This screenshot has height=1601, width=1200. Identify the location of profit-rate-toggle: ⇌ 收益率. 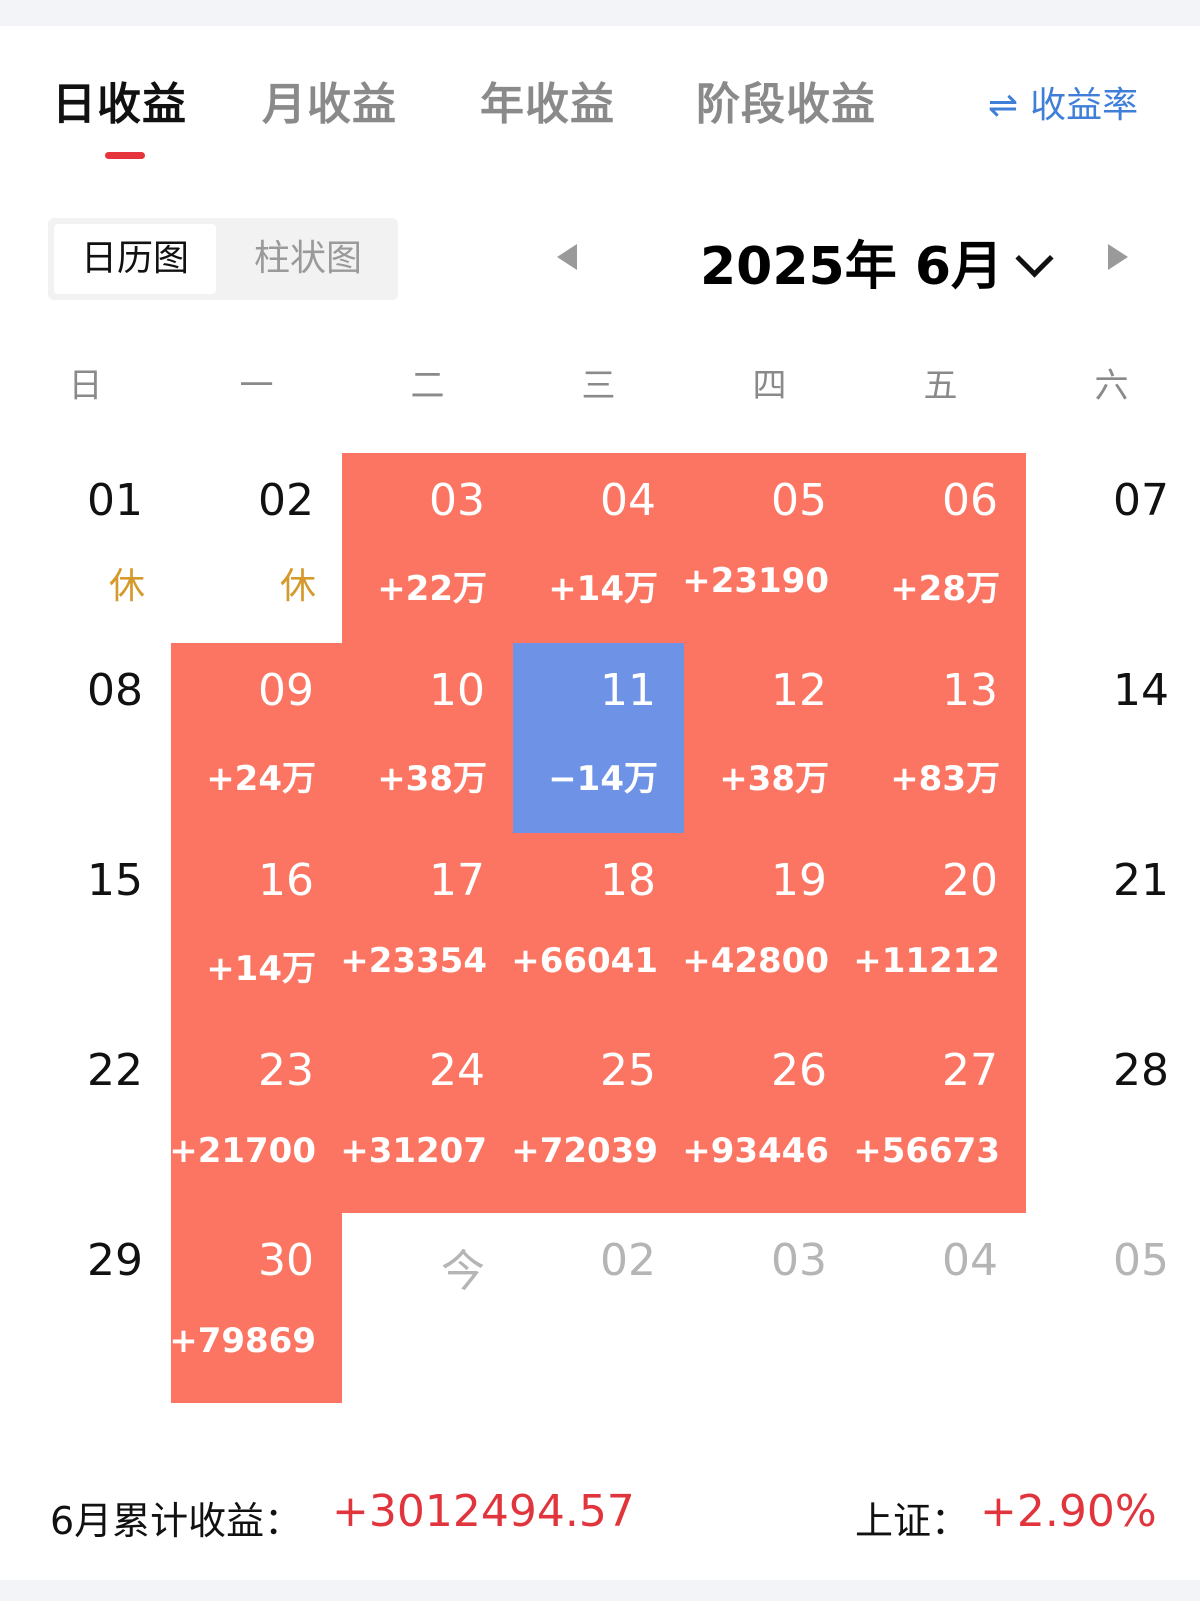
(1063, 102).